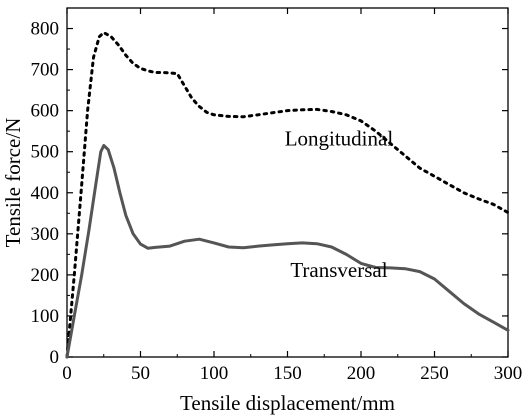 The image size is (526, 415). What do you see at coordinates (45, 275) in the screenshot?
I see `y-tick-label: 200` at bounding box center [45, 275].